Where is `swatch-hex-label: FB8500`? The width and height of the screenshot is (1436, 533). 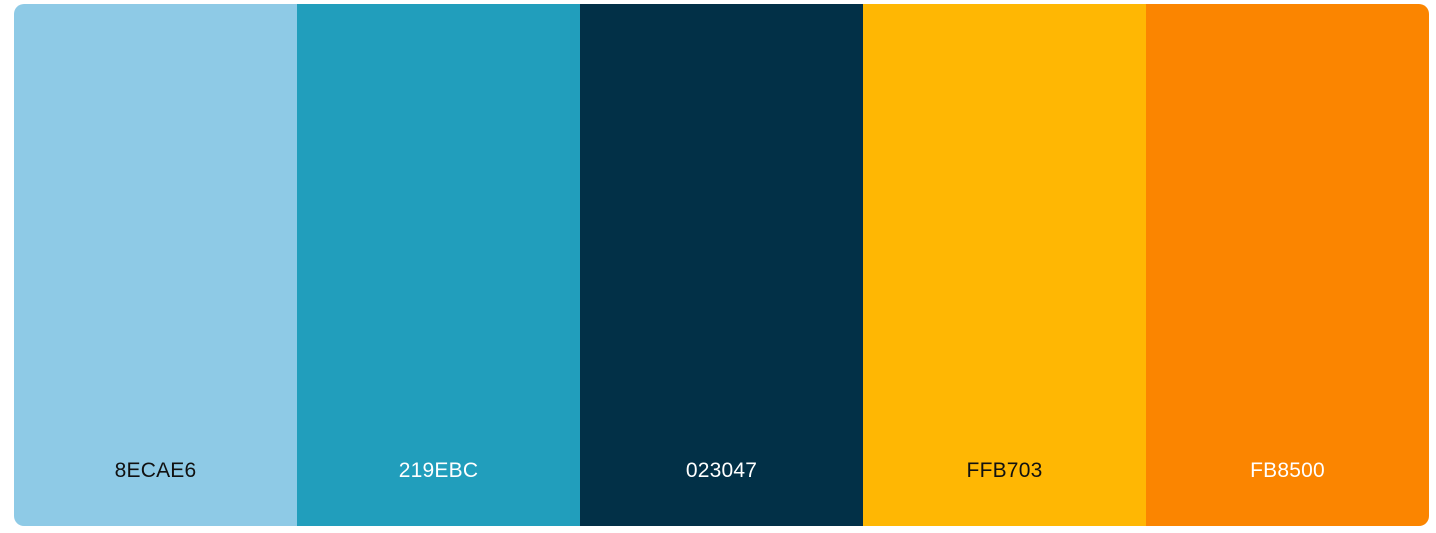
swatch-hex-label: FB8500 is located at coordinates (1287, 470).